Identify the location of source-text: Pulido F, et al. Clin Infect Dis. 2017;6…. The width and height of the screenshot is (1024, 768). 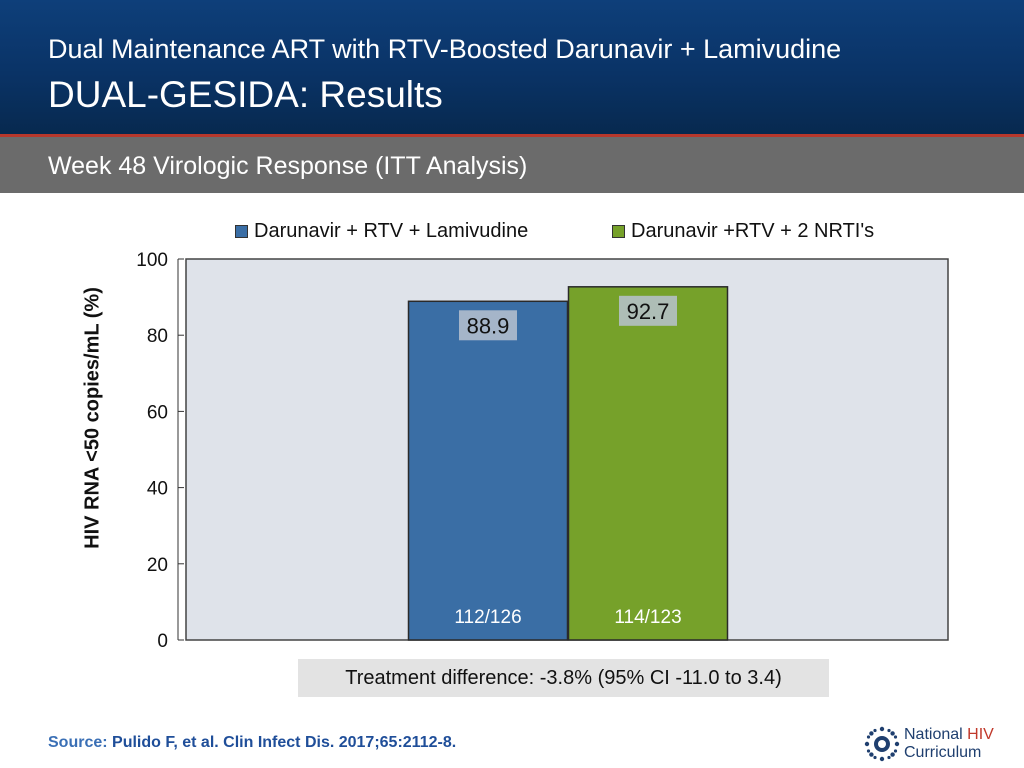
(284, 742).